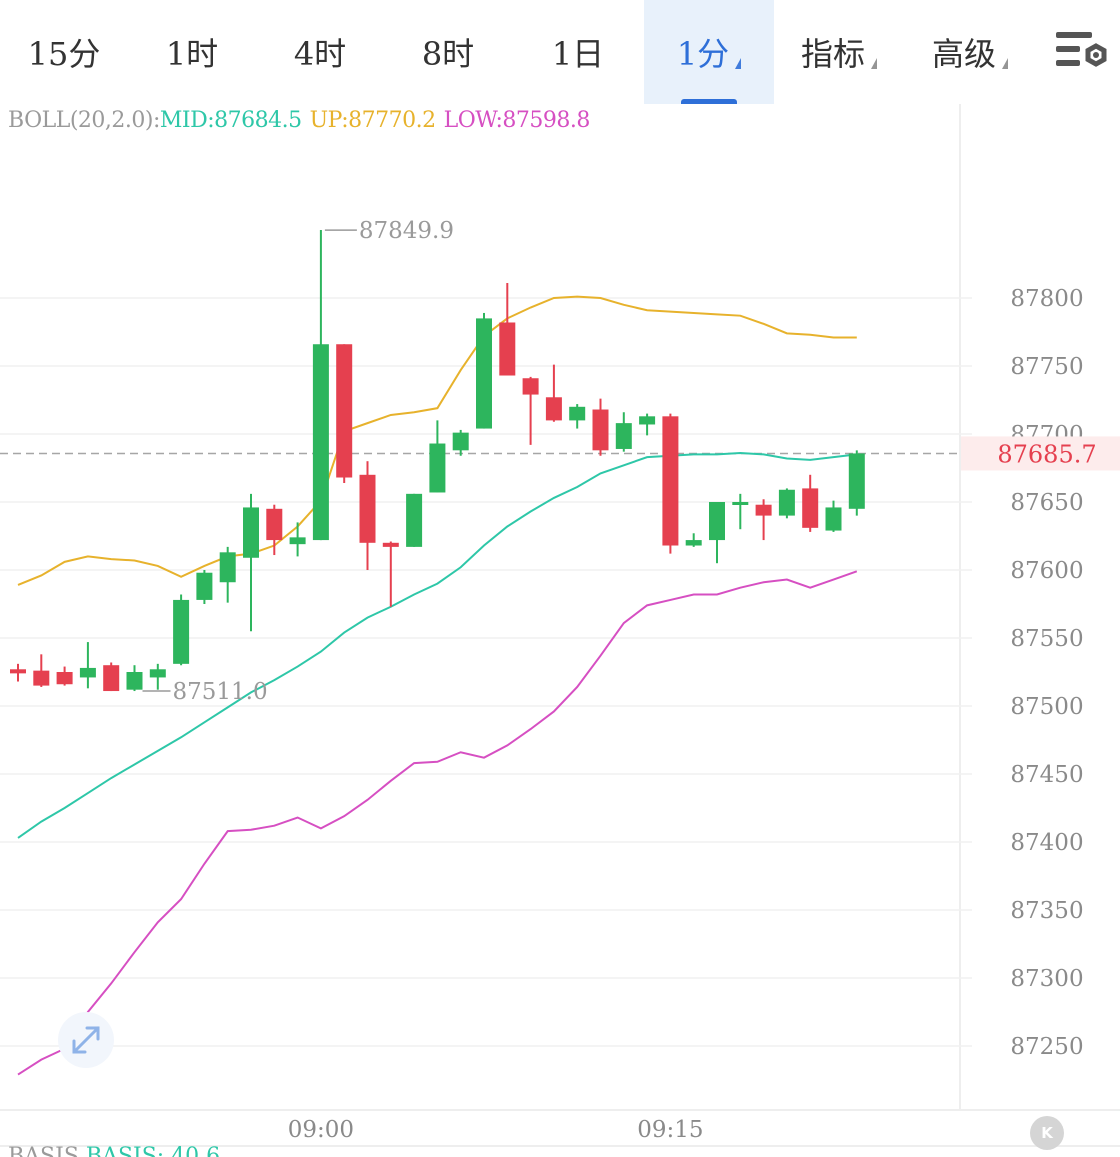  Describe the element at coordinates (230, 120) in the screenshot. I see `boll-mid: MID:87684.5` at that location.